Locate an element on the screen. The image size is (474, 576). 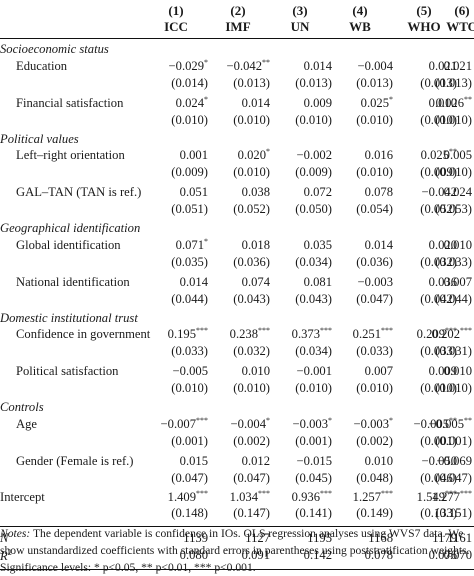
section-title: Political values is located at coordinates (39, 138).